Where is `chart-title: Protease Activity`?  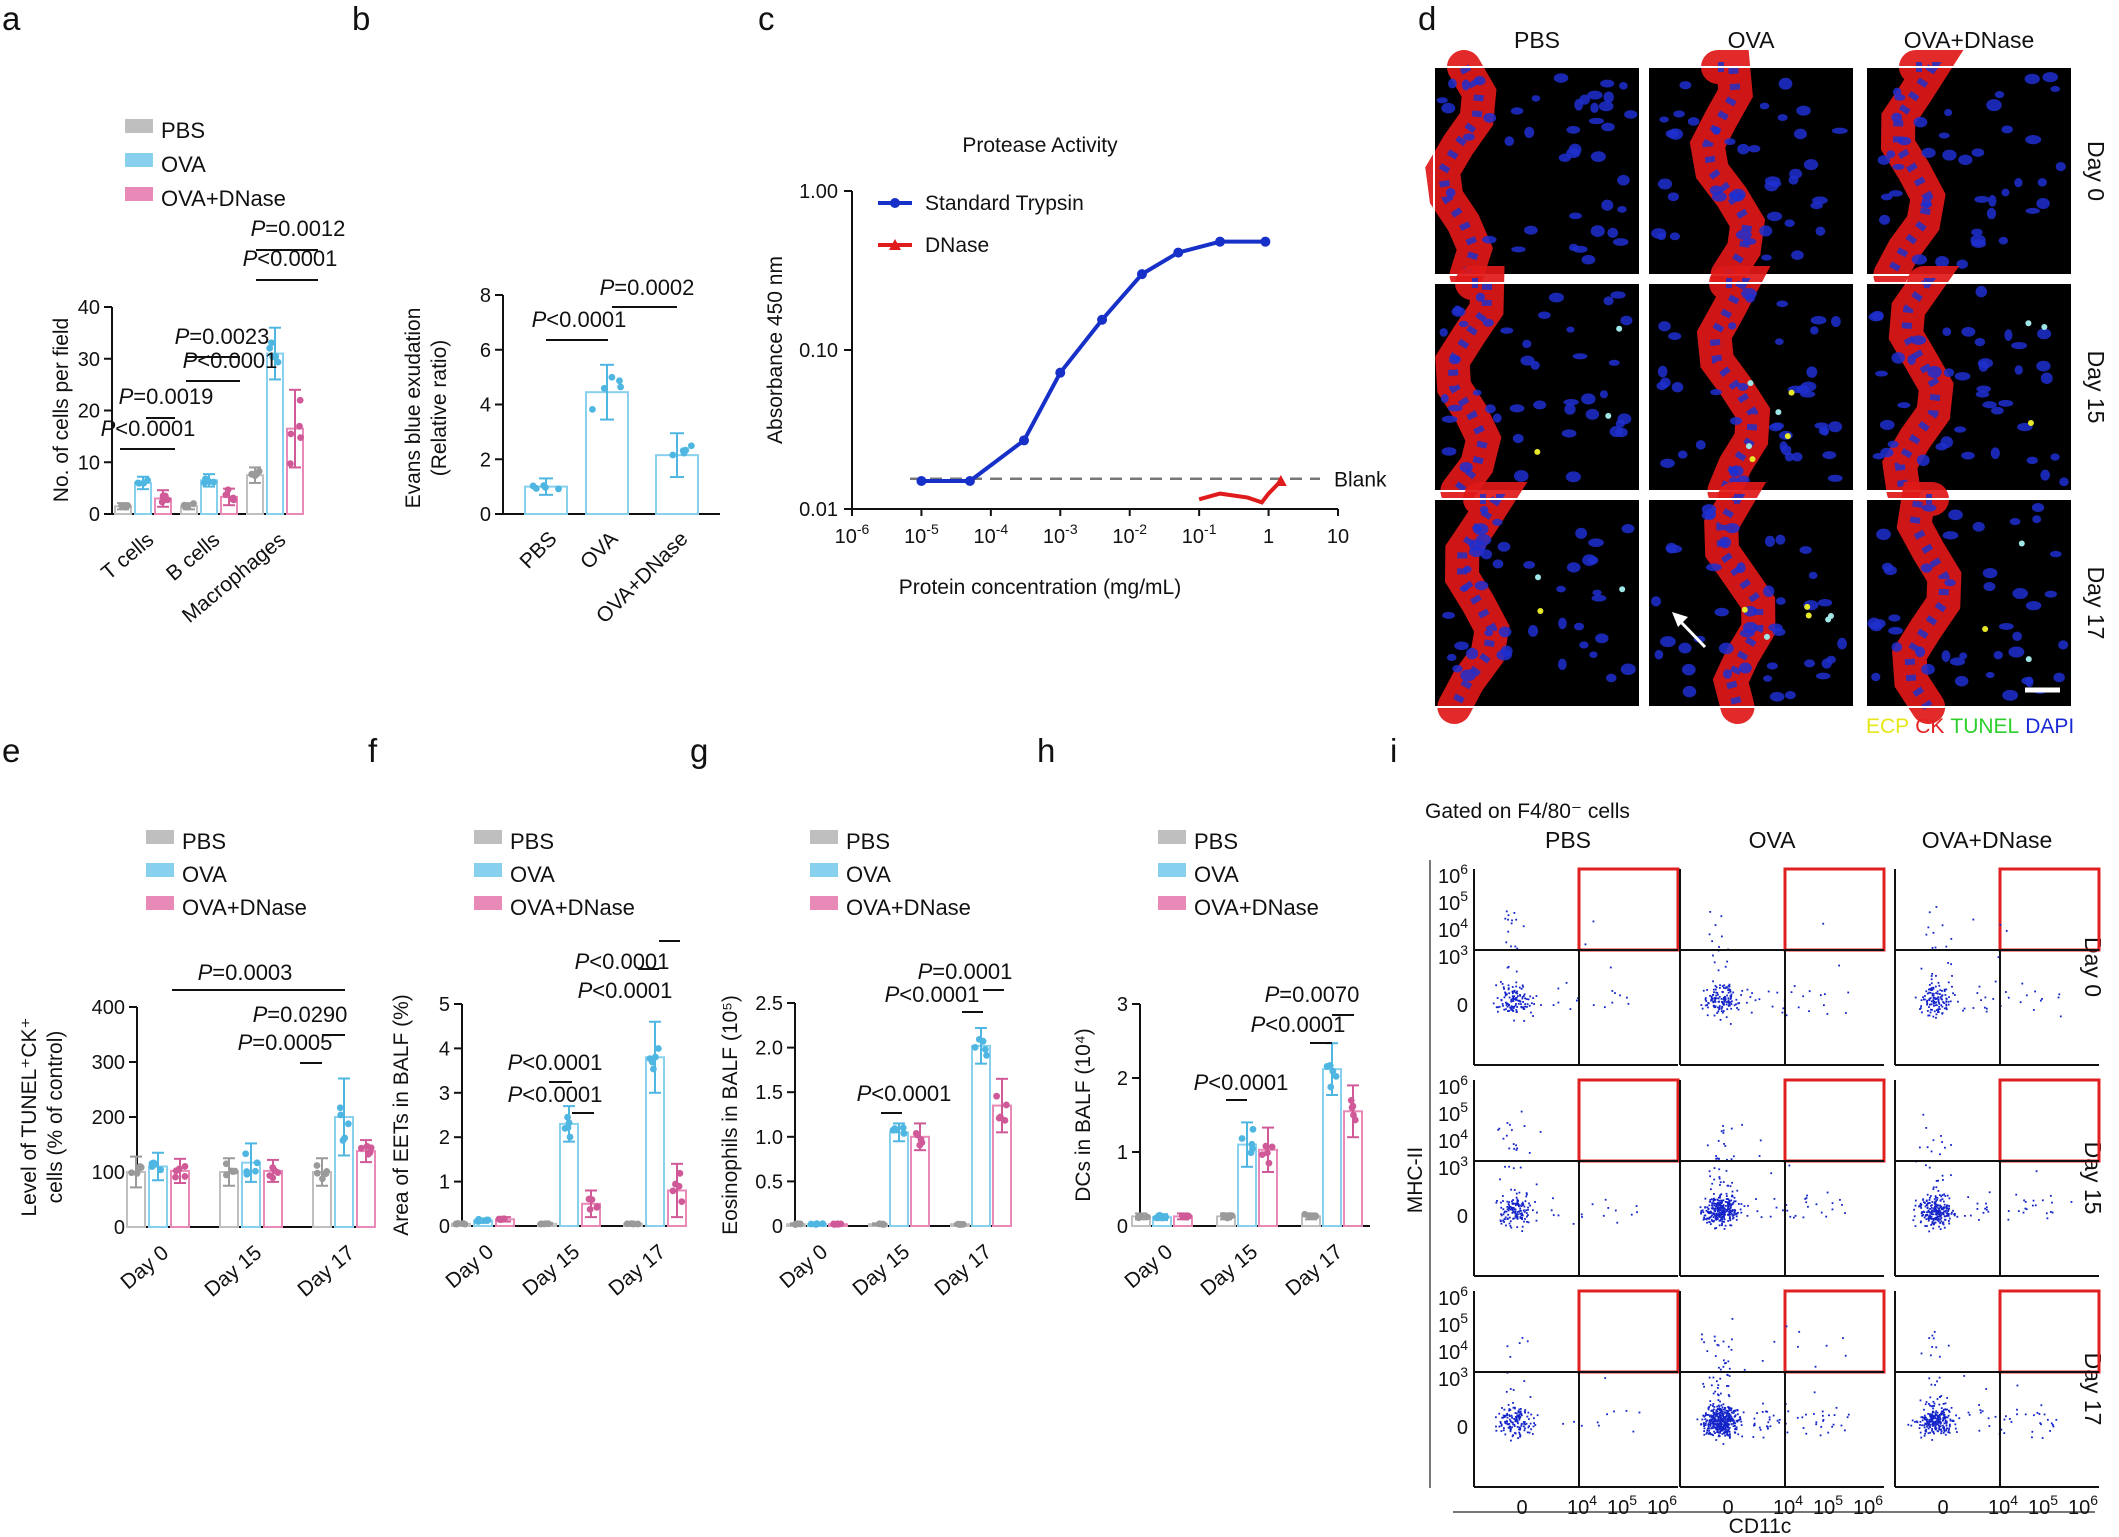 chart-title: Protease Activity is located at coordinates (1040, 145).